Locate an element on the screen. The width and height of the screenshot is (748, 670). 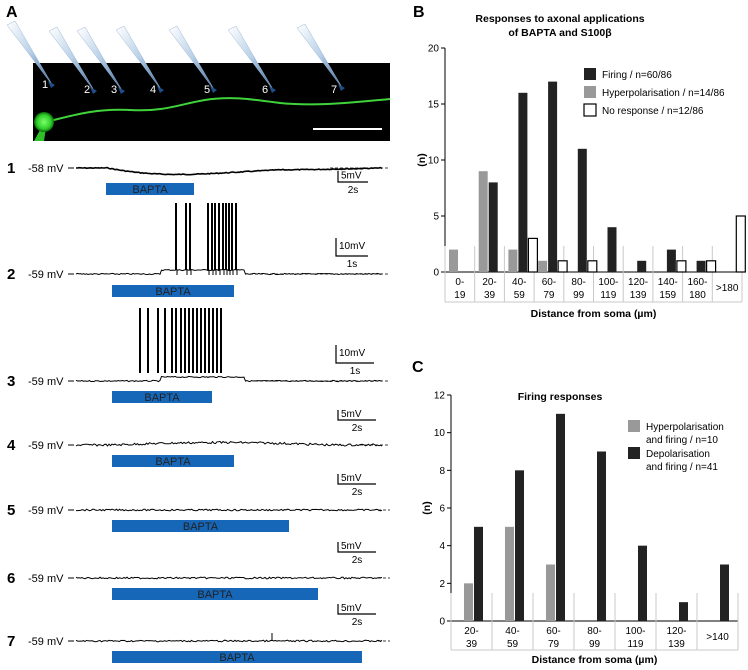
x-tick-label: 180 is located at coordinates (697, 295).